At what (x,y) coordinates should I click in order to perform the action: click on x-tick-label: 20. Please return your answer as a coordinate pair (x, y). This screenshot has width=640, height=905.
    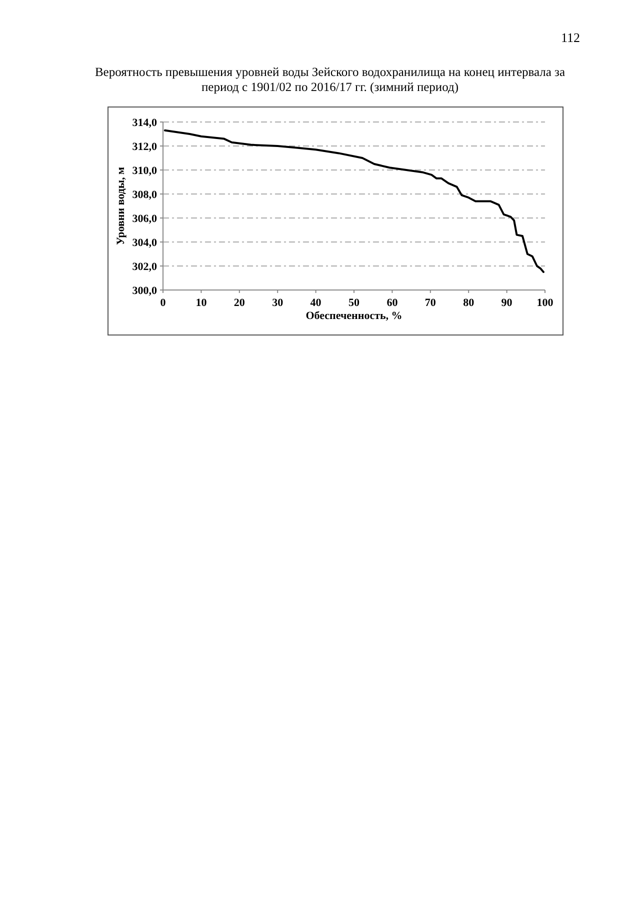
    Looking at the image, I should click on (240, 303).